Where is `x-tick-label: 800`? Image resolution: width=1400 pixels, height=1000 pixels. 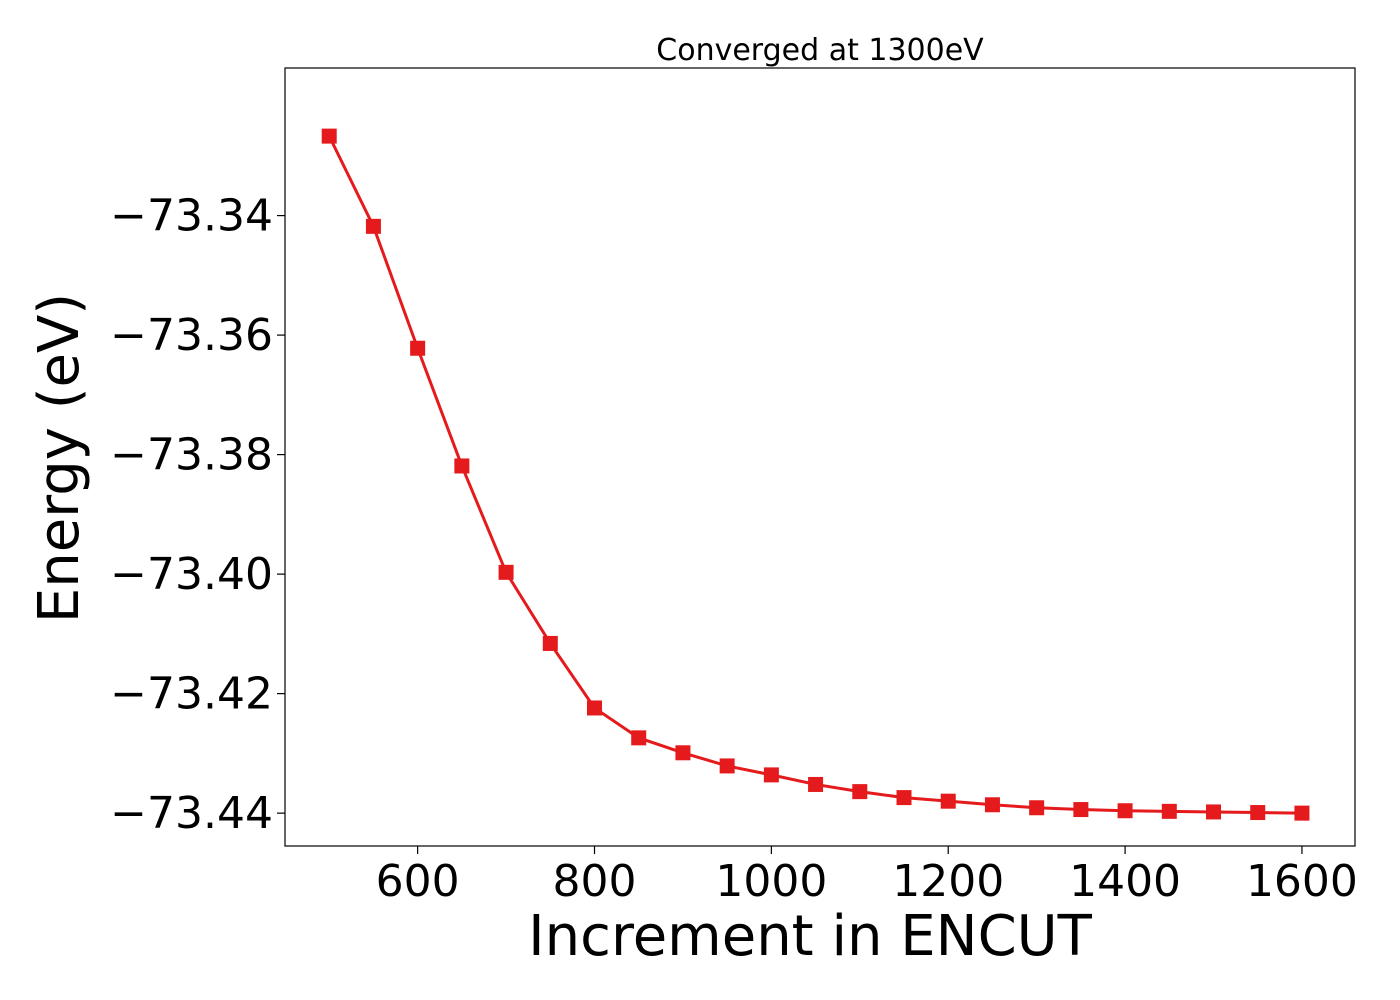 x-tick-label: 800 is located at coordinates (595, 881).